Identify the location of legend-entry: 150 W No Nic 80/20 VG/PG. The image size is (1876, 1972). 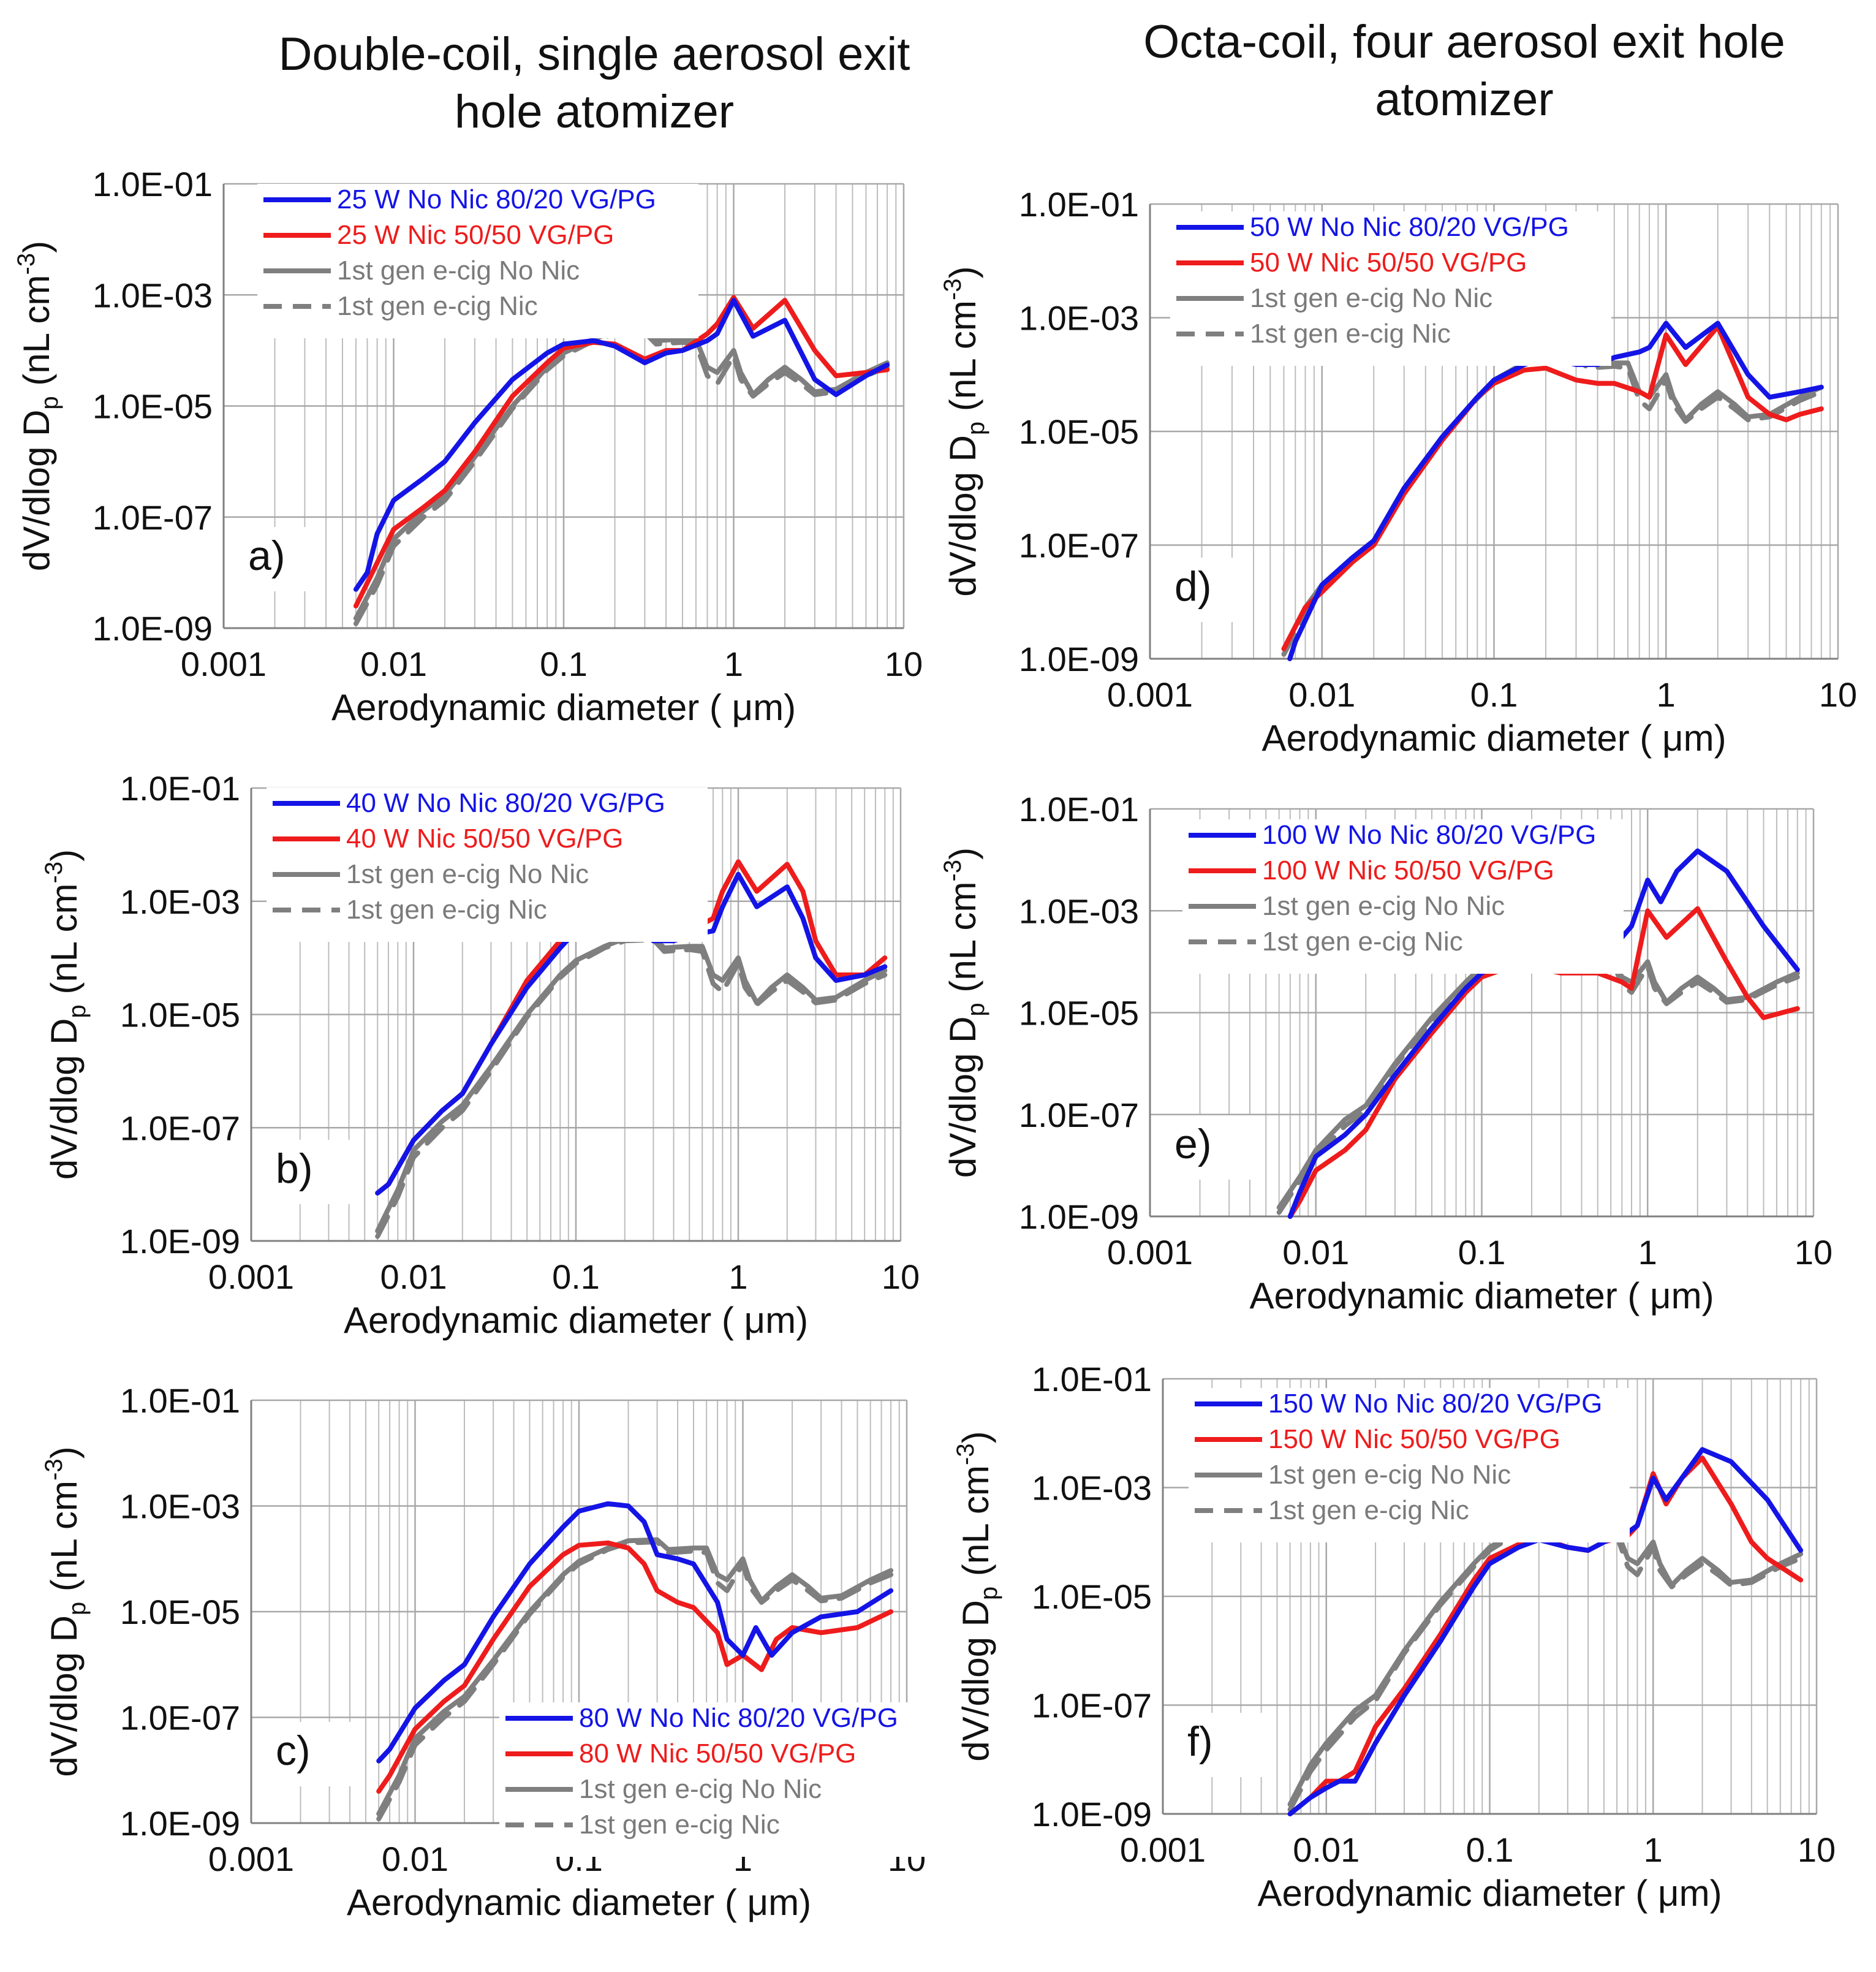
(1435, 1404).